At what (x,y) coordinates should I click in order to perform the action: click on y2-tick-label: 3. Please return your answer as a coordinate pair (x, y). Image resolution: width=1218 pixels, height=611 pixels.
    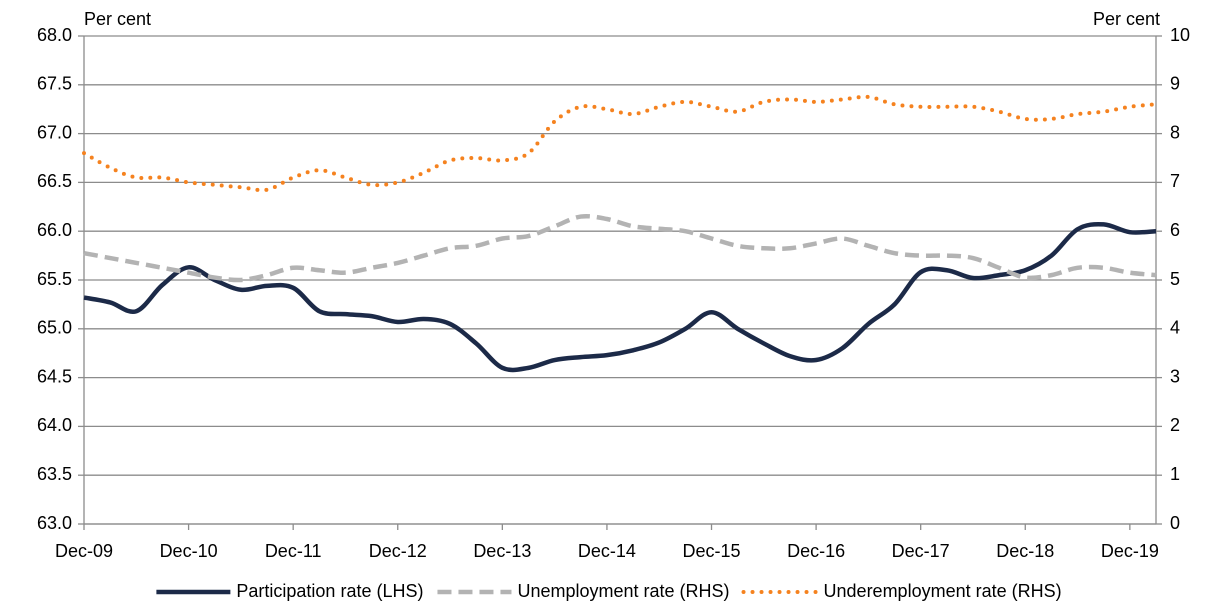
    Looking at the image, I should click on (1175, 376).